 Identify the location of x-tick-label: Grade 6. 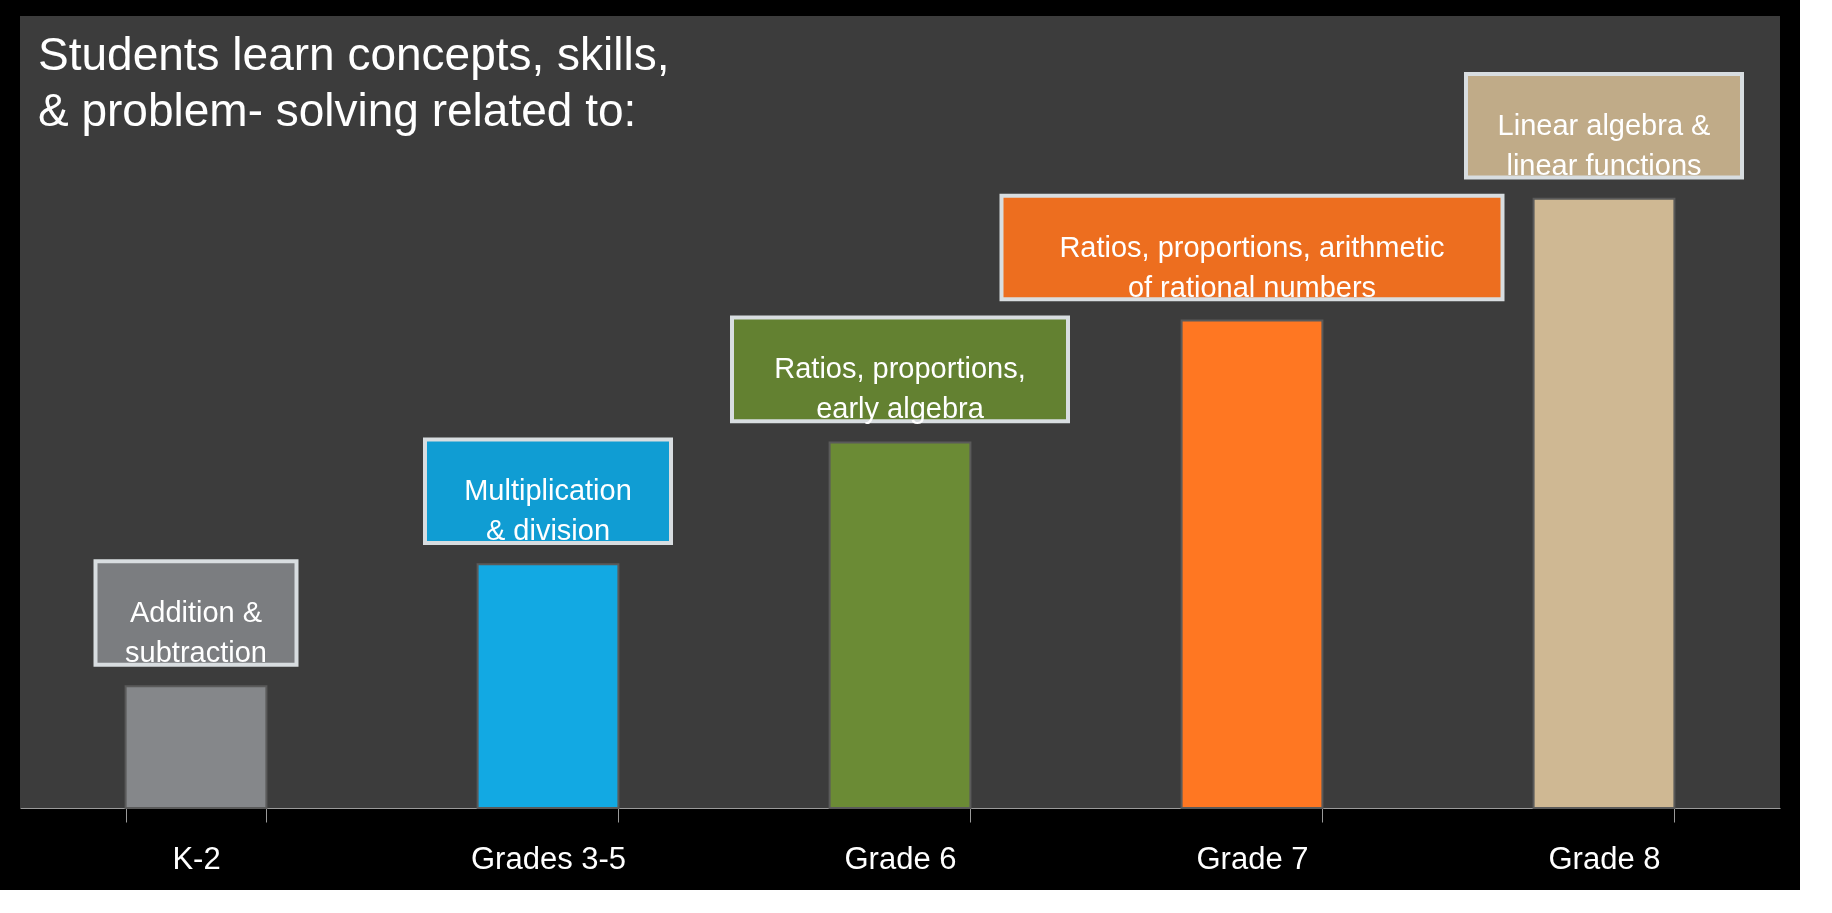
(900, 858).